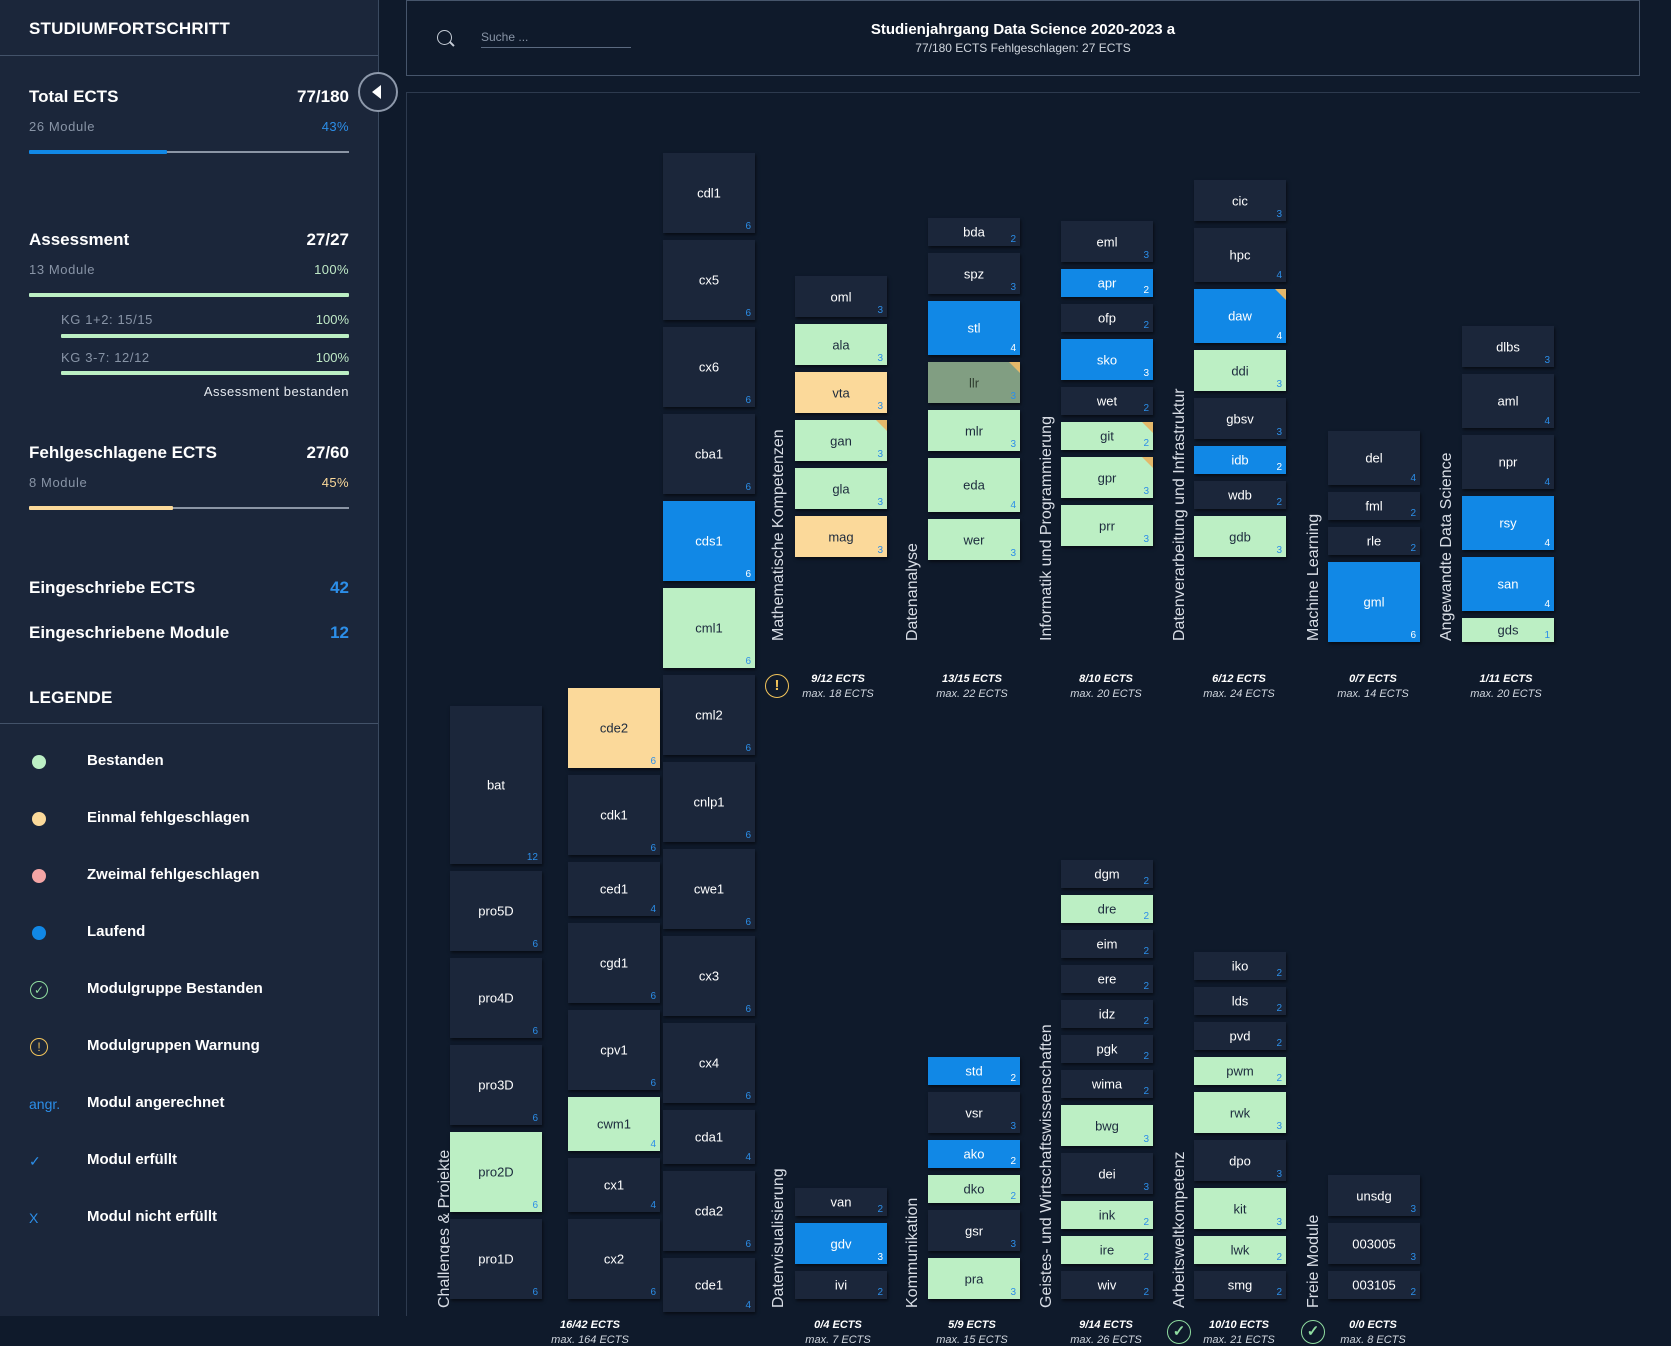  I want to click on module-bda: bda 2, so click(974, 232).